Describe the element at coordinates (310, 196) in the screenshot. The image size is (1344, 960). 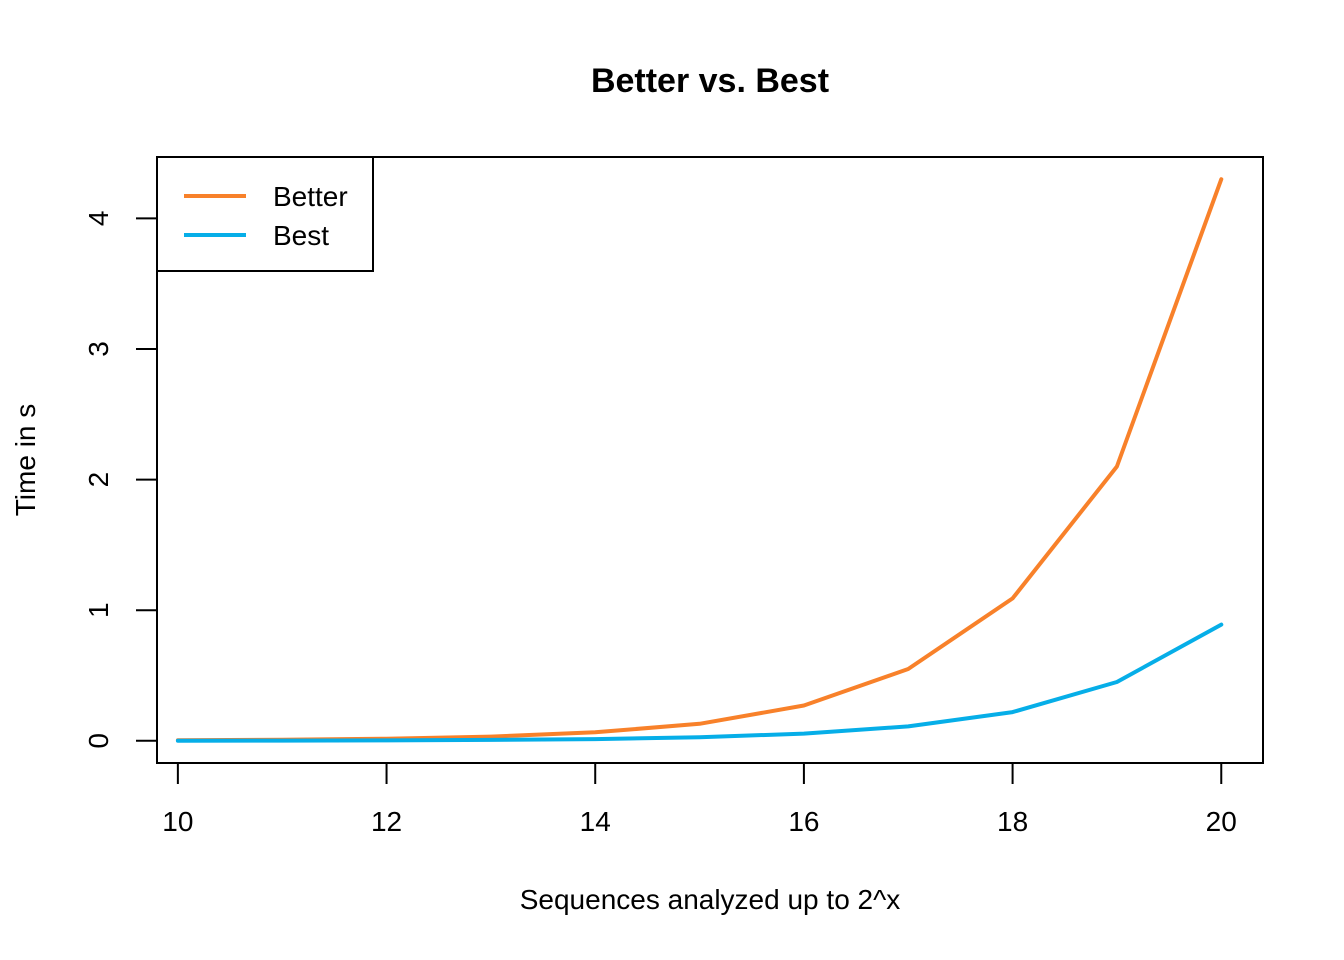
I see `legend-label-better: Better` at that location.